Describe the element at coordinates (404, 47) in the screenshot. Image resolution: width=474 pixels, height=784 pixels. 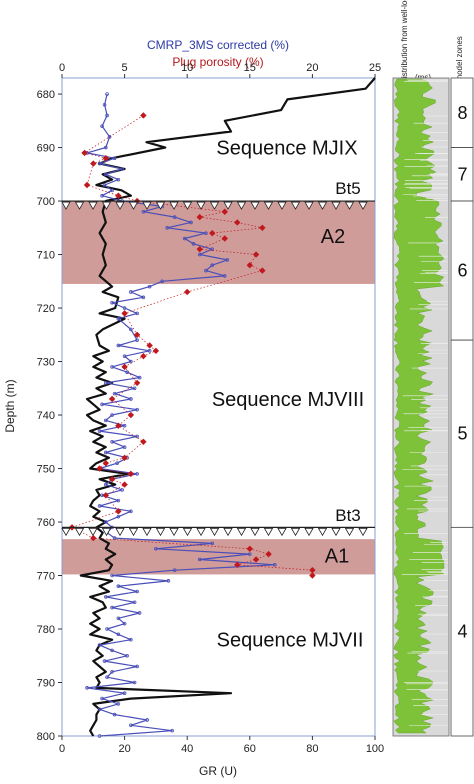
I see `t2-panel-title: T2 distribution from well-log` at that location.